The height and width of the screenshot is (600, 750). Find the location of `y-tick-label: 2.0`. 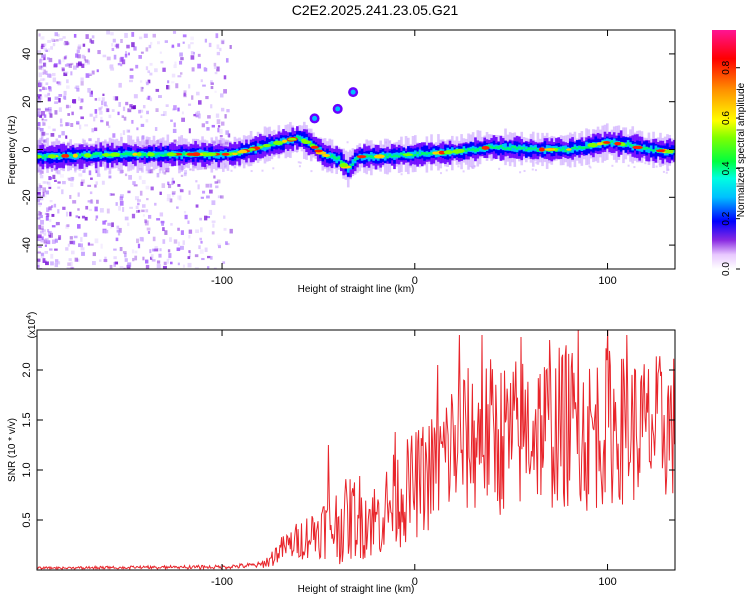

y-tick-label: 2.0 is located at coordinates (27, 369).